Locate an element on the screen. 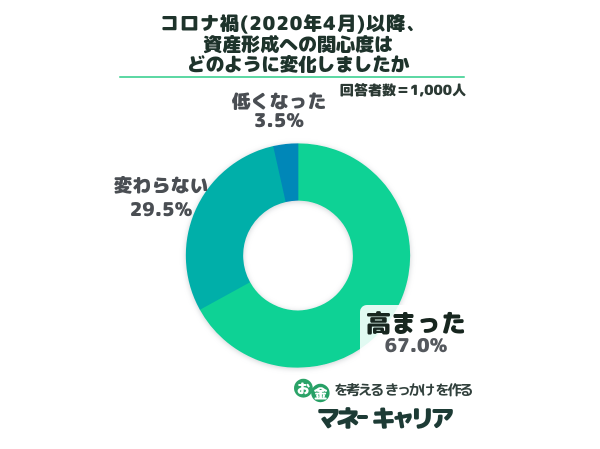 The height and width of the screenshot is (449, 600). svg-text: お is located at coordinates (304, 388).